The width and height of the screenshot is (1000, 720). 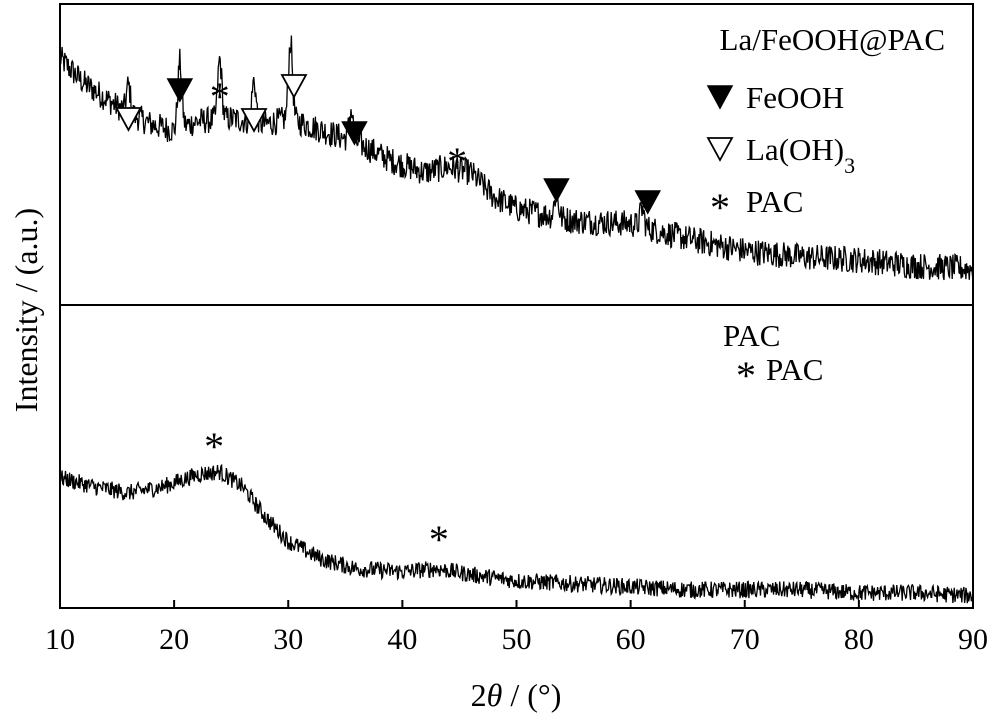 What do you see at coordinates (26, 310) in the screenshot?
I see `y-axis-label: Intensity / (a.u.)` at bounding box center [26, 310].